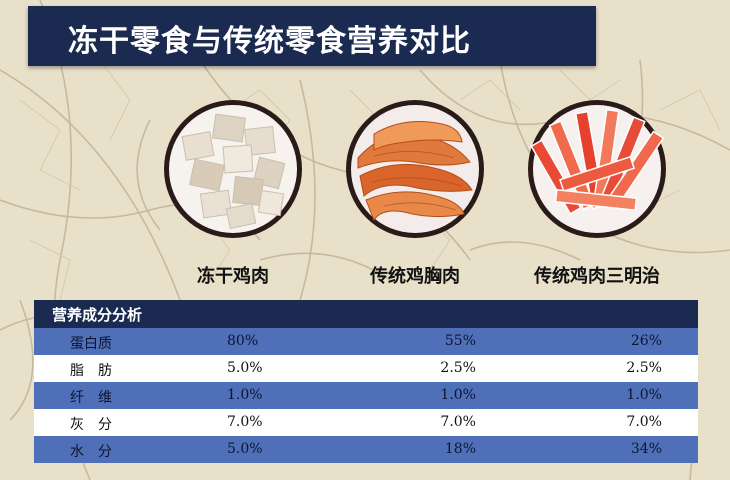 The image size is (730, 480). Describe the element at coordinates (460, 341) in the screenshot. I see `cell-chicken-breast: 55%` at that location.